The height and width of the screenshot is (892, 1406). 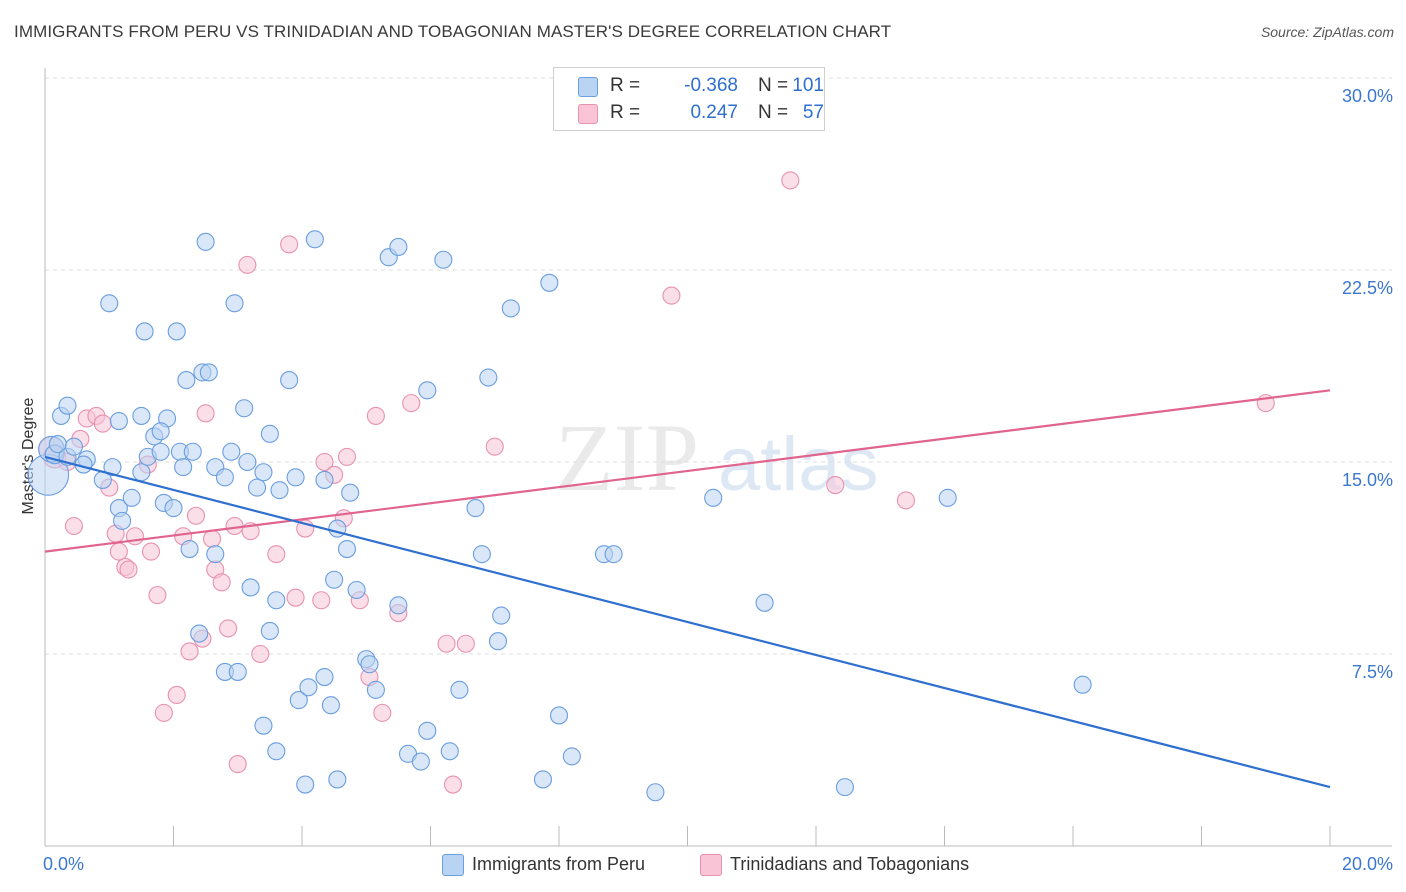 I want to click on legend-n-value: 57, so click(x=813, y=112).